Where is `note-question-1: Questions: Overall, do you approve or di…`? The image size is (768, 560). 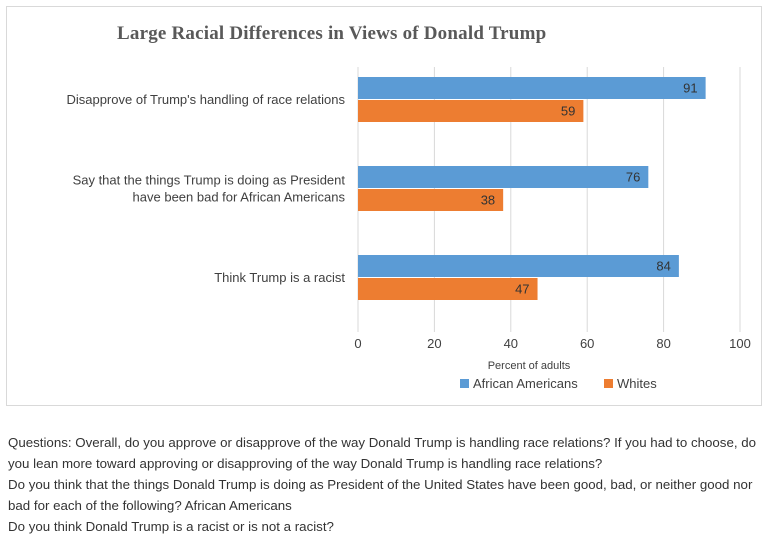
note-question-1: Questions: Overall, do you approve or di… is located at coordinates (382, 453).